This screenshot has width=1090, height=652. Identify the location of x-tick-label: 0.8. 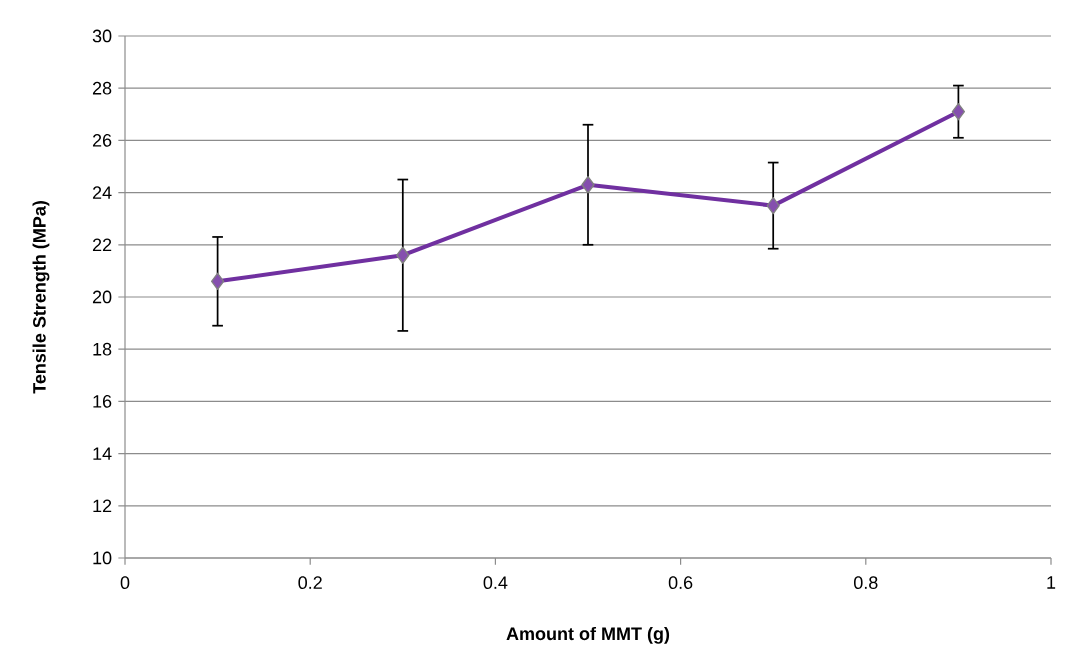
(866, 582).